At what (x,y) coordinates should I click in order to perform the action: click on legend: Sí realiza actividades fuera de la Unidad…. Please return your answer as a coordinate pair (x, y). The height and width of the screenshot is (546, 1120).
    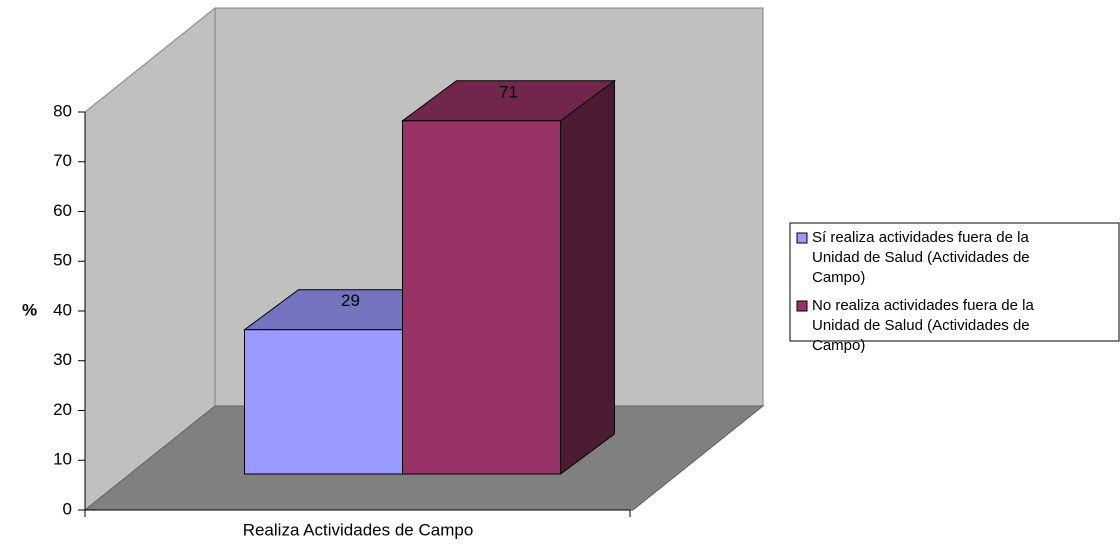
    Looking at the image, I should click on (954, 288).